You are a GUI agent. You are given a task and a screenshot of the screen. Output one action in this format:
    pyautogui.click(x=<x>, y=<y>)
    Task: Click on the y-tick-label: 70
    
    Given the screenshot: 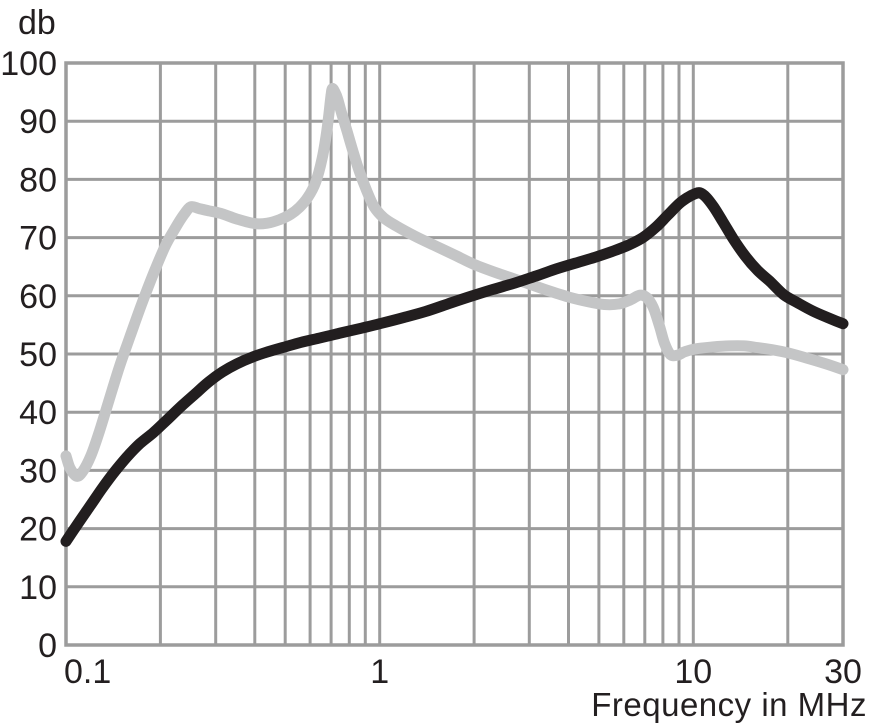 What is the action you would take?
    pyautogui.click(x=38, y=239)
    